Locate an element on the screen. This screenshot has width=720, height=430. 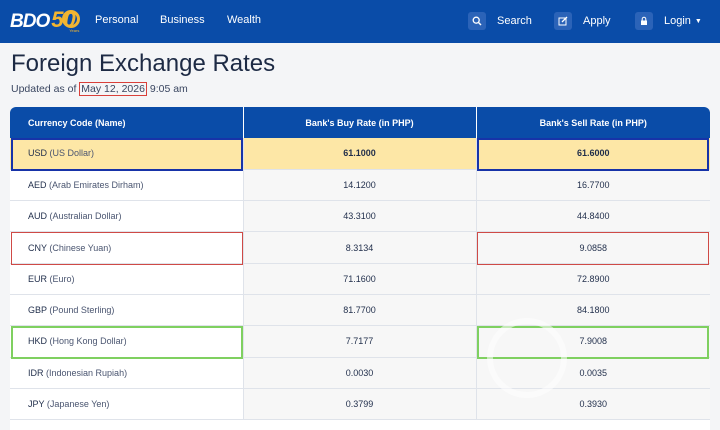
anniversary-badge: 50 Years is located at coordinates (66, 20).